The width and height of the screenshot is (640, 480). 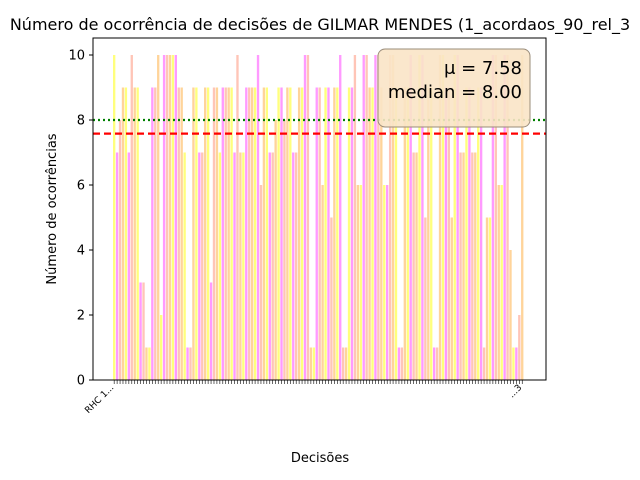 I want to click on y-tick-label: 10, so click(x=76, y=56).